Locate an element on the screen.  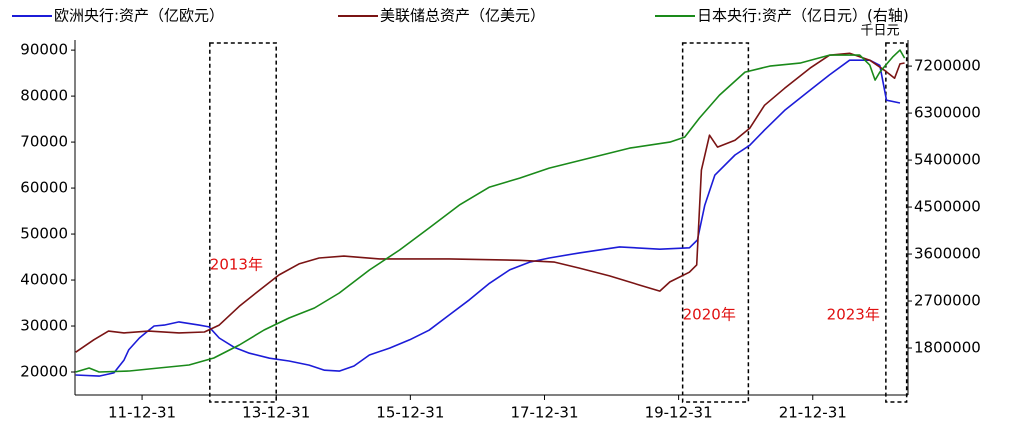
x-tick-label: 13-12-31 is located at coordinates (276, 413).